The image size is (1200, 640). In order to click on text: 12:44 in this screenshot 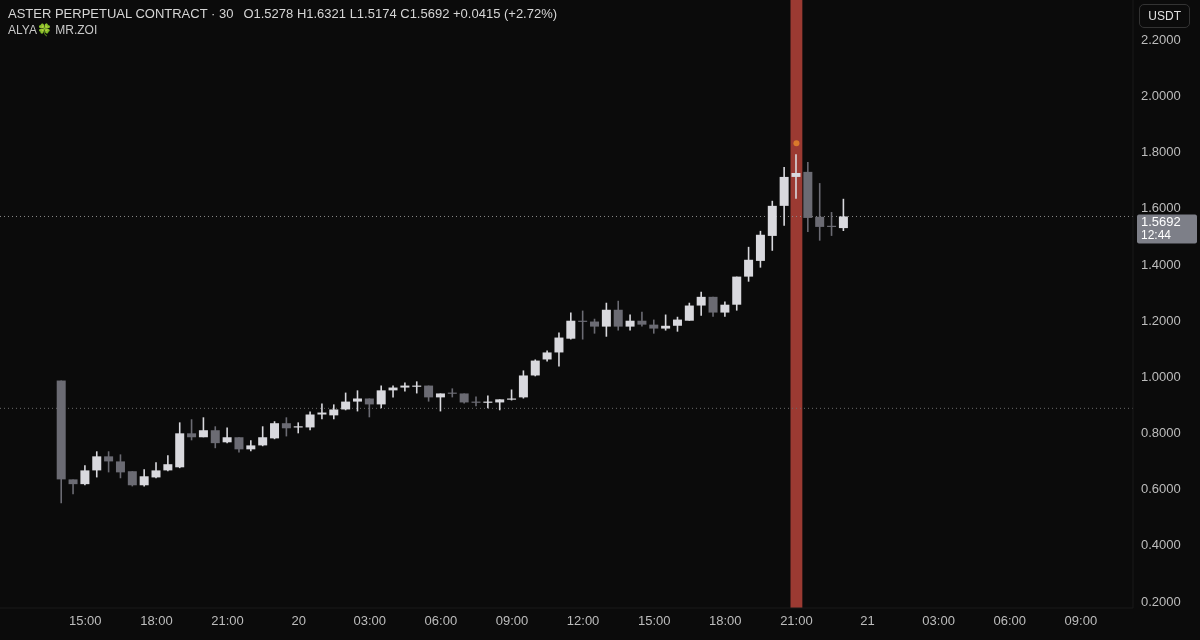, I will do `click(1156, 235)`.